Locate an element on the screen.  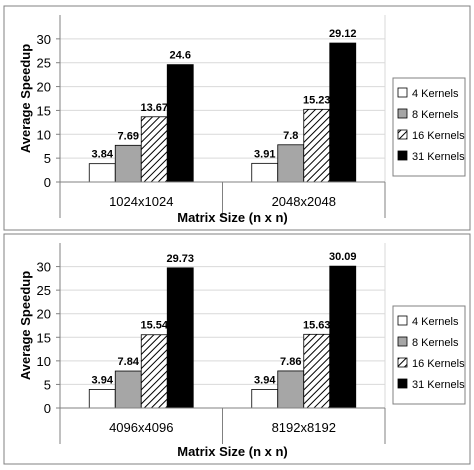
data-label: 15.63 is located at coordinates (317, 325).